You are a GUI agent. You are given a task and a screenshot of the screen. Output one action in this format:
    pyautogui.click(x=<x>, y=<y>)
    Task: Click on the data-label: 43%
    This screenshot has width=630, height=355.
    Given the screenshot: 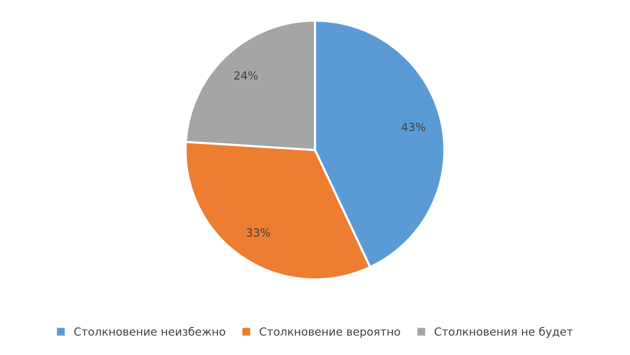 What is the action you would take?
    pyautogui.click(x=414, y=127)
    